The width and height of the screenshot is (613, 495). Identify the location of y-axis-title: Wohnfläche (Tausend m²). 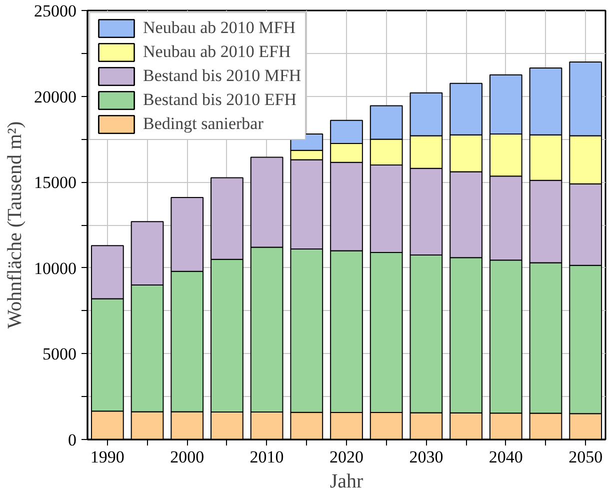
(15, 225).